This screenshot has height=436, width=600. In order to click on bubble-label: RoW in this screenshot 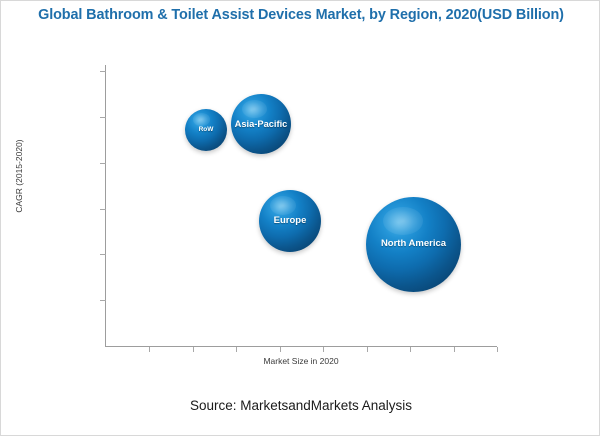, I will do `click(206, 130)`.